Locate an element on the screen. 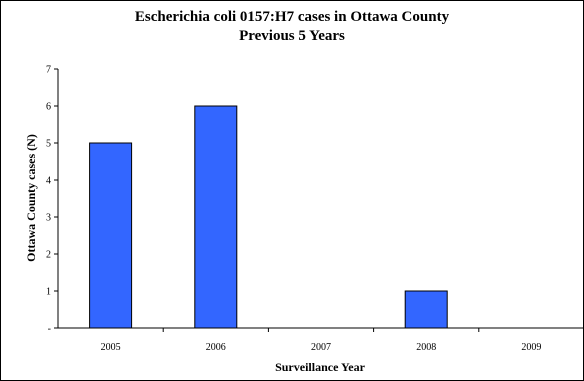 The image size is (584, 381). x-axis-label: Surveillance Year is located at coordinates (320, 367).